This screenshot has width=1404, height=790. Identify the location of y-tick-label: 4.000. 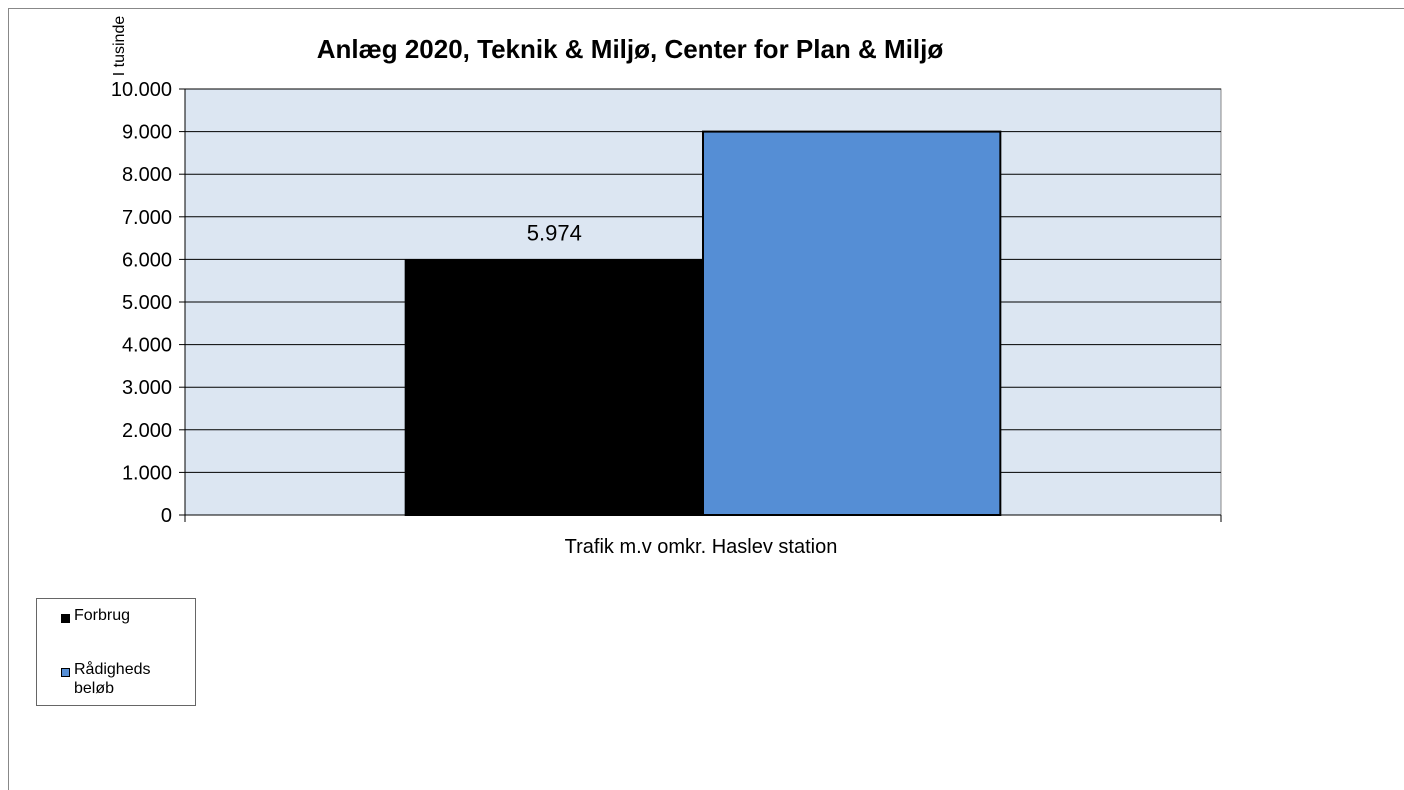
(147, 346).